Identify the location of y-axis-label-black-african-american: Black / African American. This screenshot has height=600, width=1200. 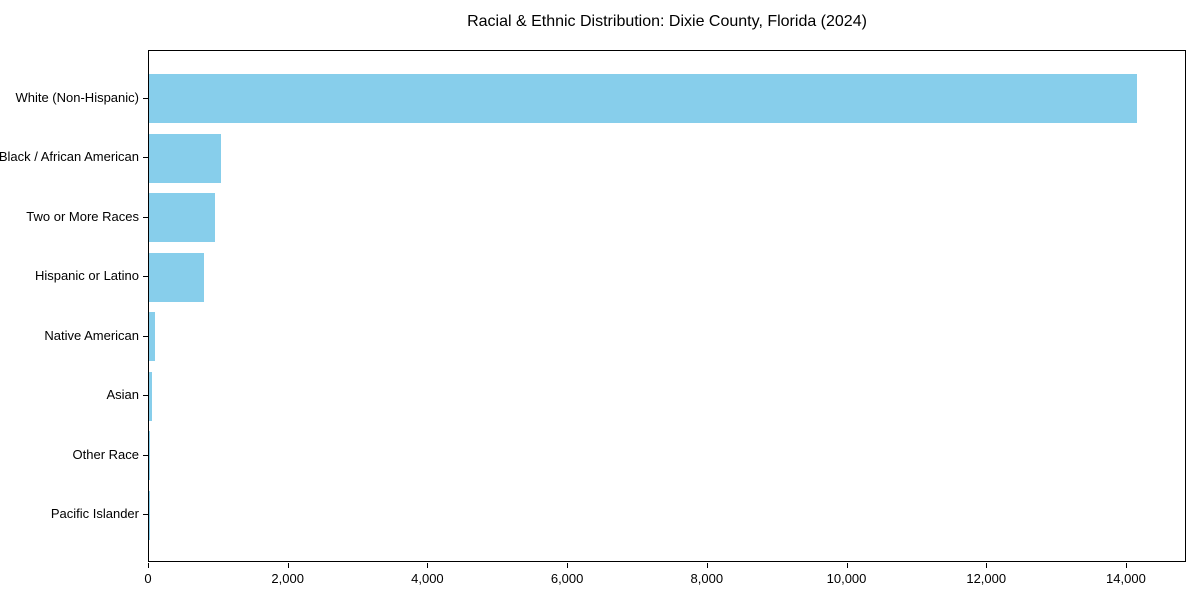
(69, 157).